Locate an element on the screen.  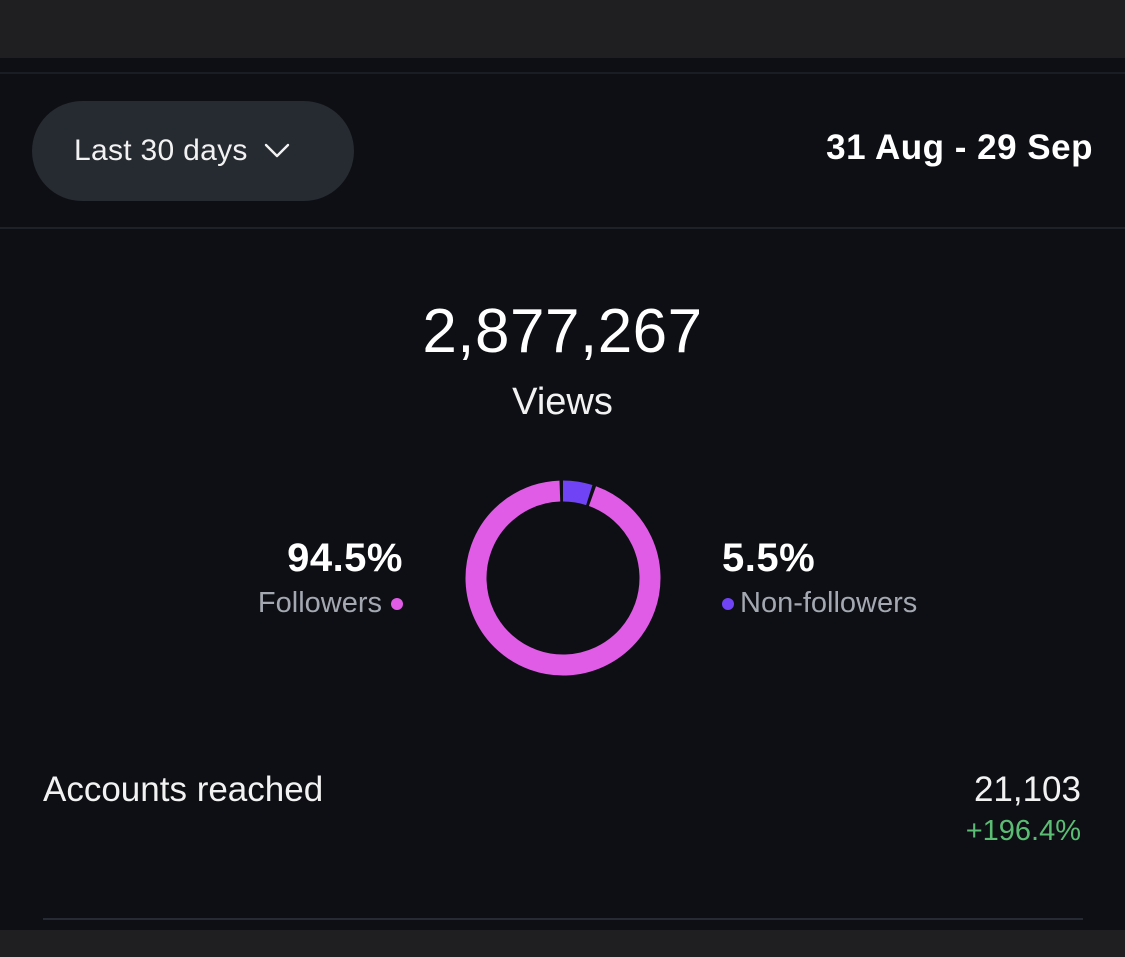
accounts-reached-label: Accounts reached is located at coordinates (183, 789).